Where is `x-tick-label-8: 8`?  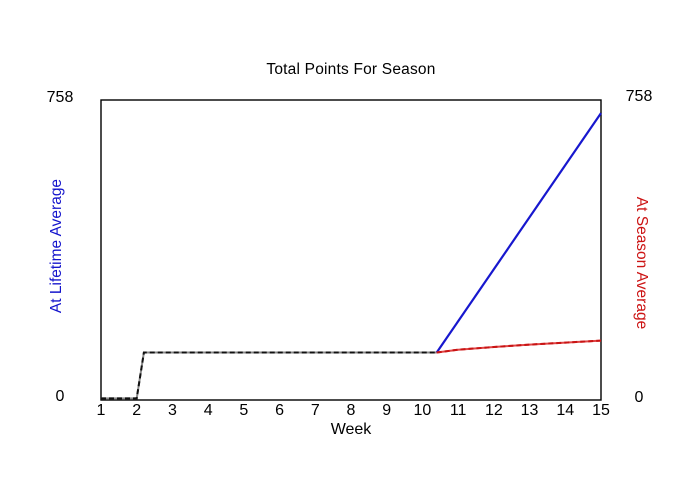
x-tick-label-8: 8 is located at coordinates (351, 410).